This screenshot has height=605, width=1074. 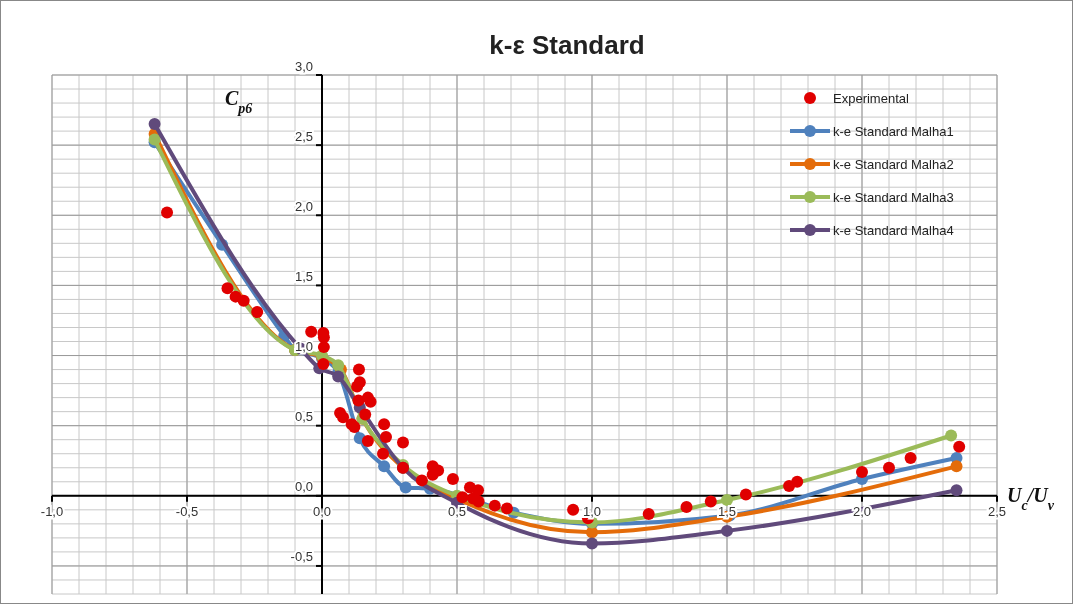 I want to click on legend-label: k-e Standard Malha4, so click(x=893, y=230).